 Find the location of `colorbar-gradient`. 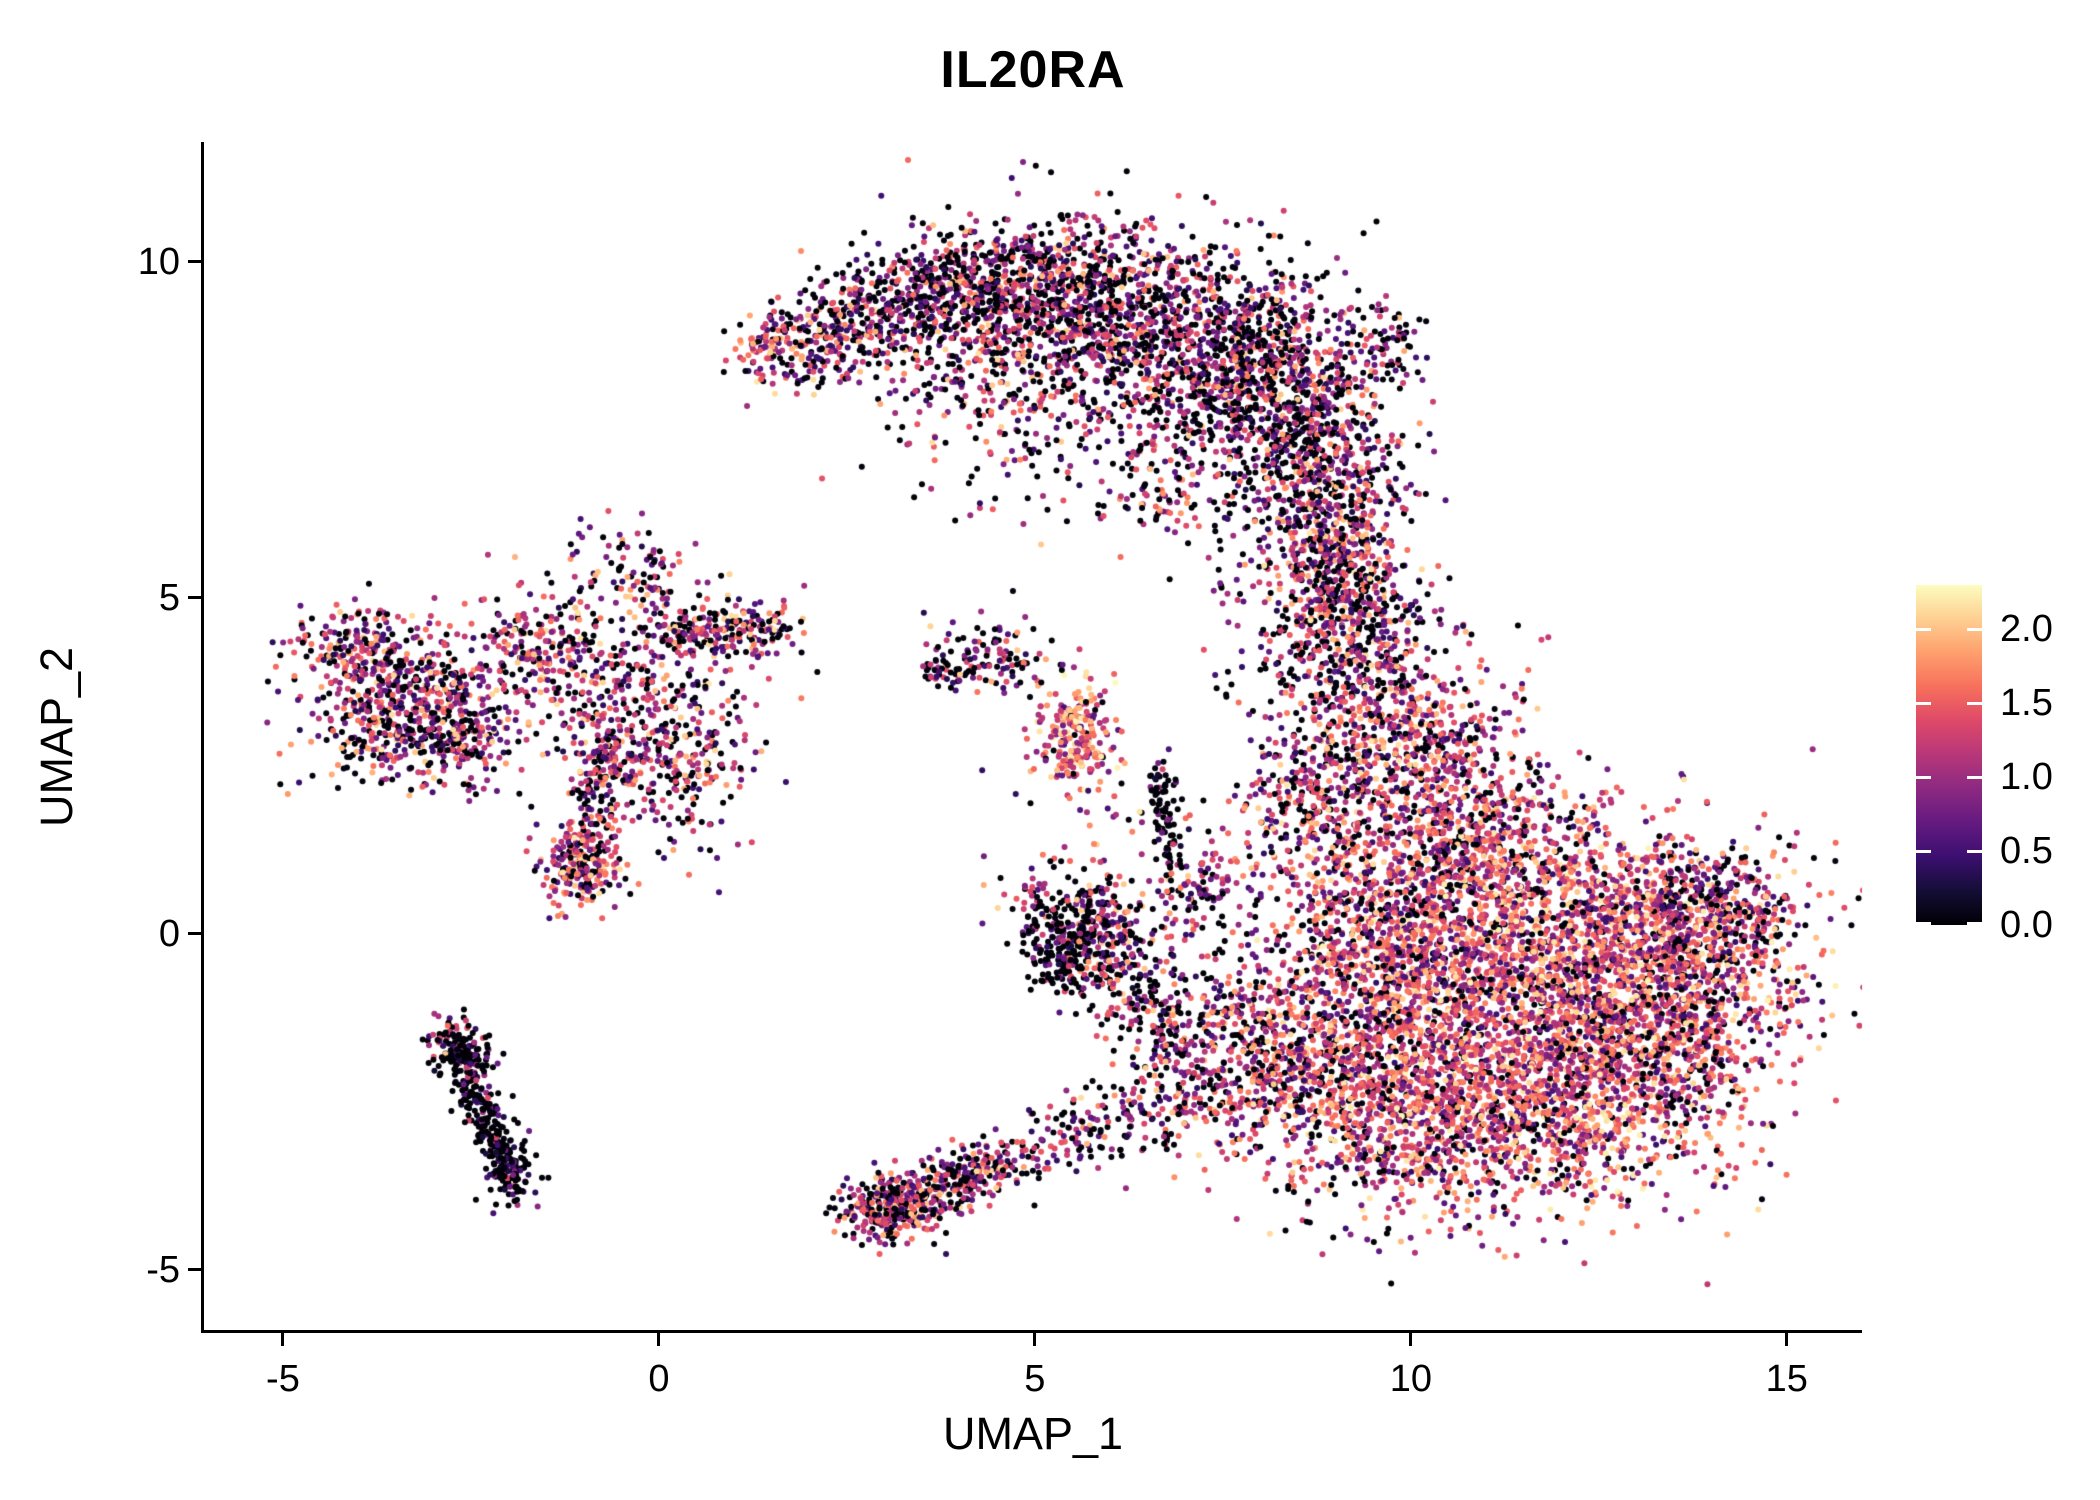

colorbar-gradient is located at coordinates (1949, 755).